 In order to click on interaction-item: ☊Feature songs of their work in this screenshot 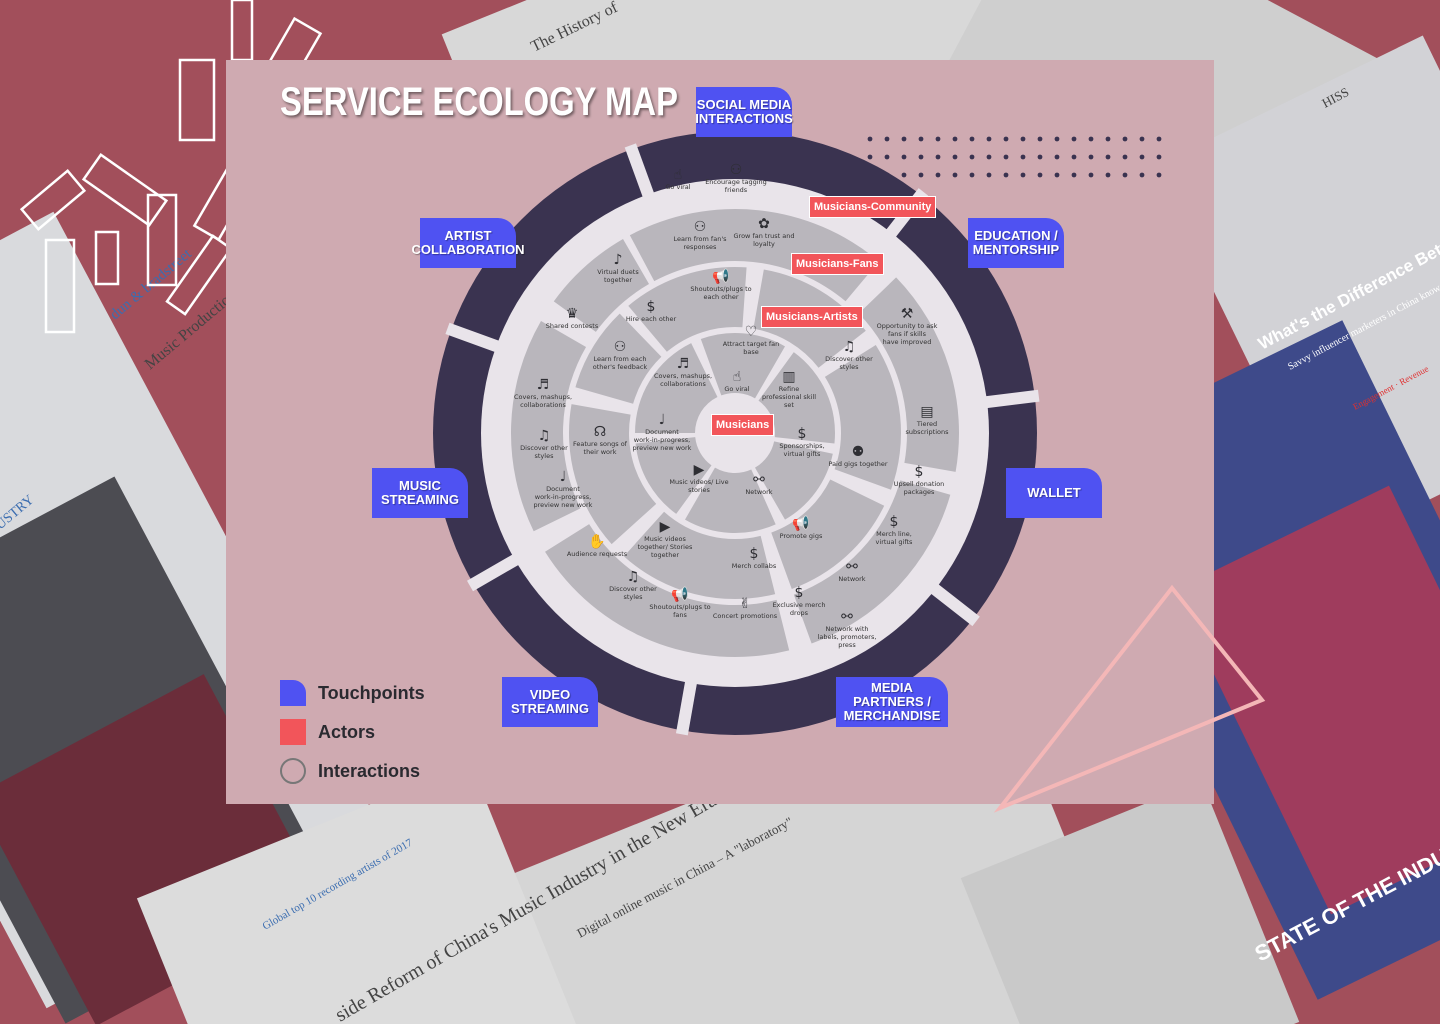, I will do `click(600, 440)`.